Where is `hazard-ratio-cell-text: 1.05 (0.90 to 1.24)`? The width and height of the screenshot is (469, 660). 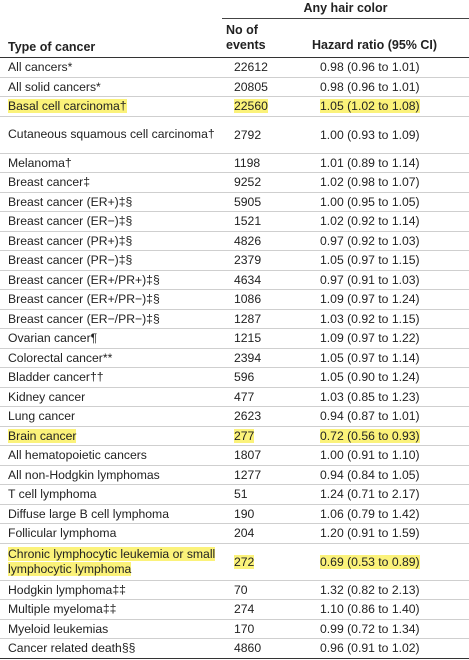 hazard-ratio-cell-text: 1.05 (0.90 to 1.24) is located at coordinates (370, 377).